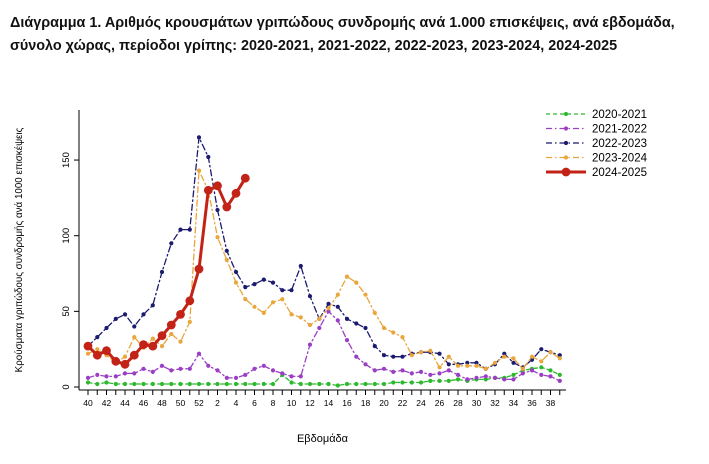 Image resolution: width=709 pixels, height=464 pixels. I want to click on x-tick-label: 34, so click(514, 403).